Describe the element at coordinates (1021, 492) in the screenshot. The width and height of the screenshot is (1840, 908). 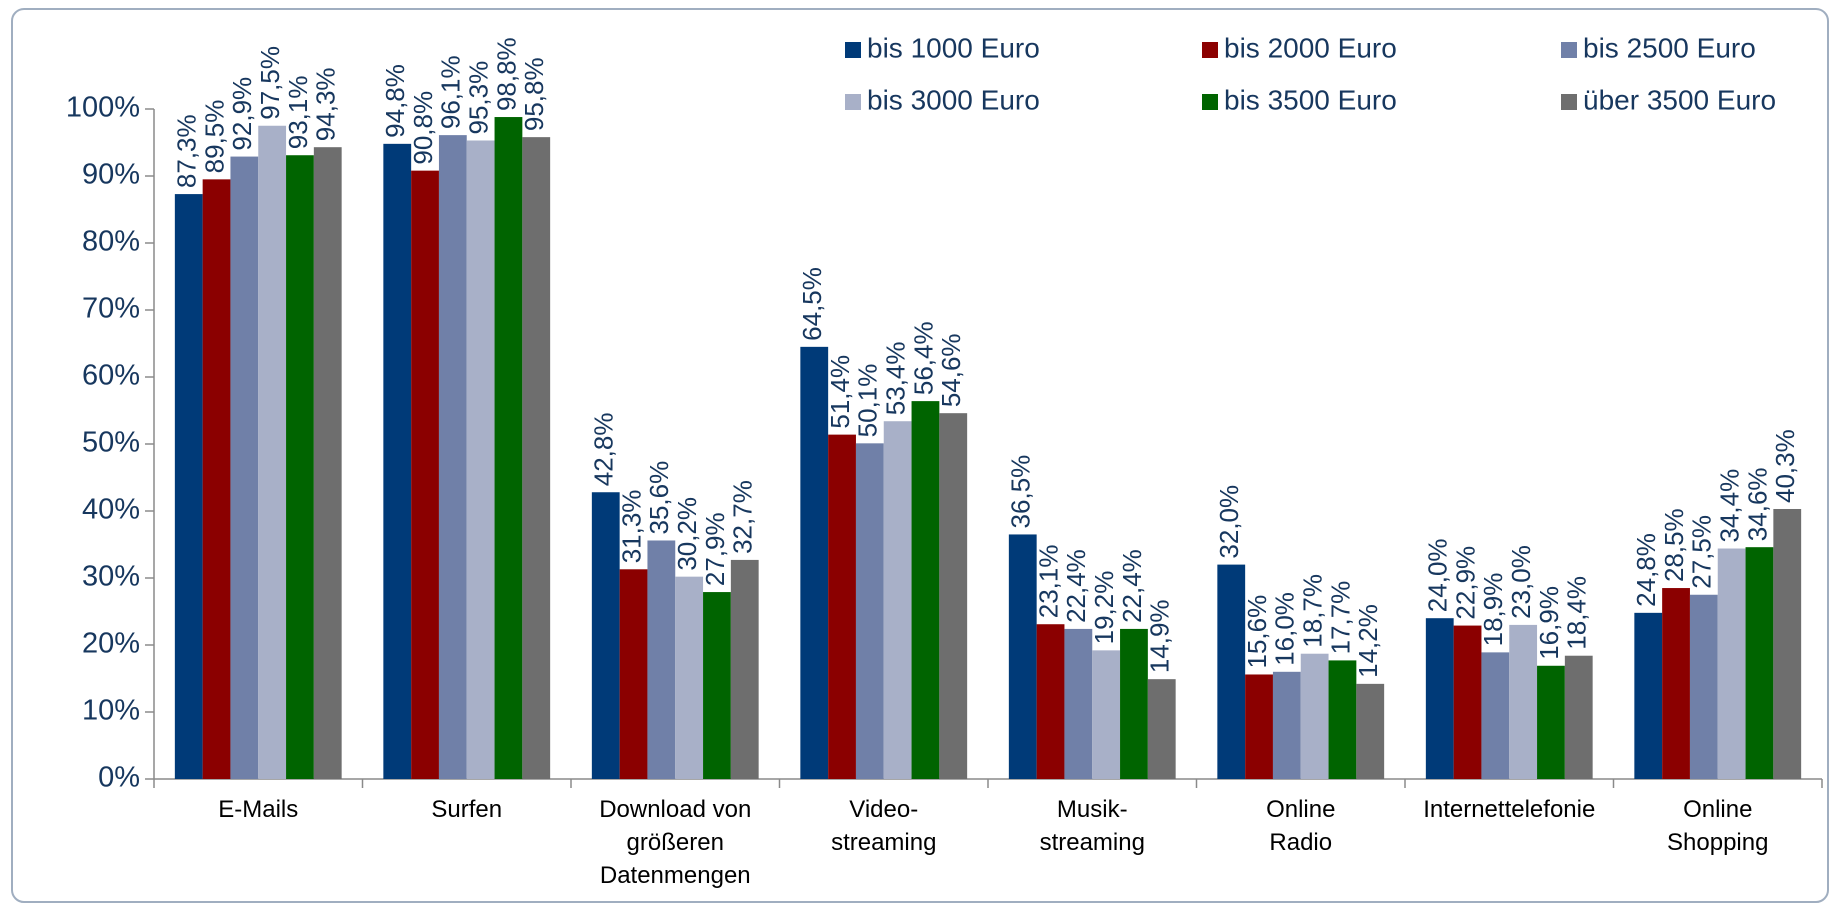
I see `data-label: 36,5%` at that location.